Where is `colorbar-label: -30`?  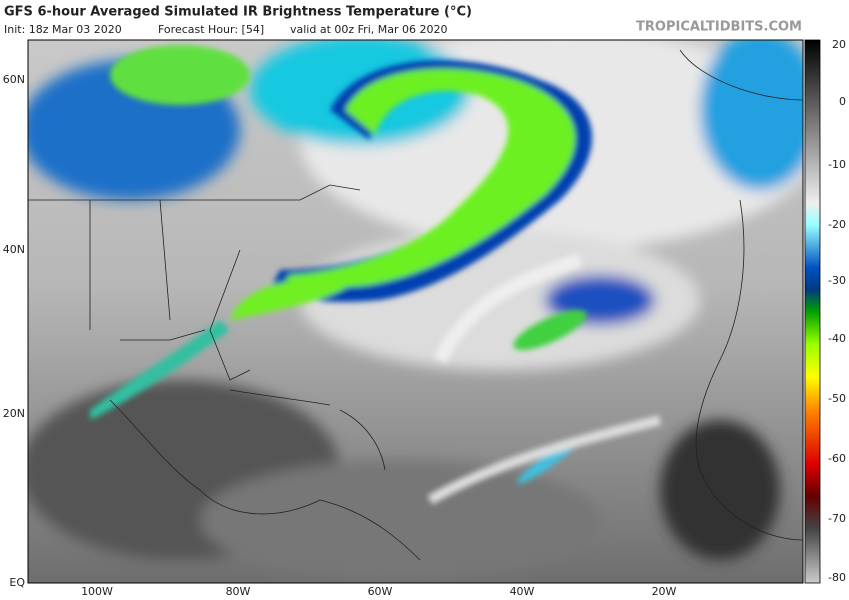 colorbar-label: -30 is located at coordinates (837, 280).